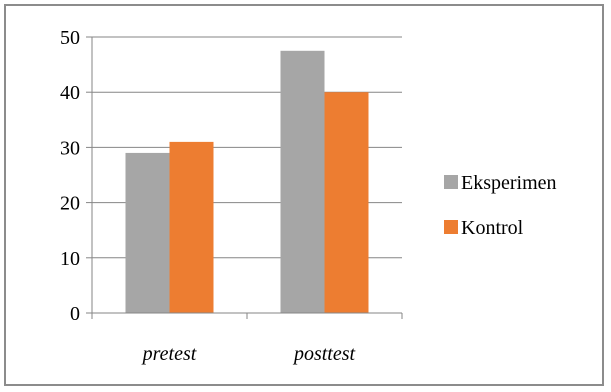 Image resolution: width=611 pixels, height=392 pixels. I want to click on bar-kontrol-posttest, so click(346, 202).